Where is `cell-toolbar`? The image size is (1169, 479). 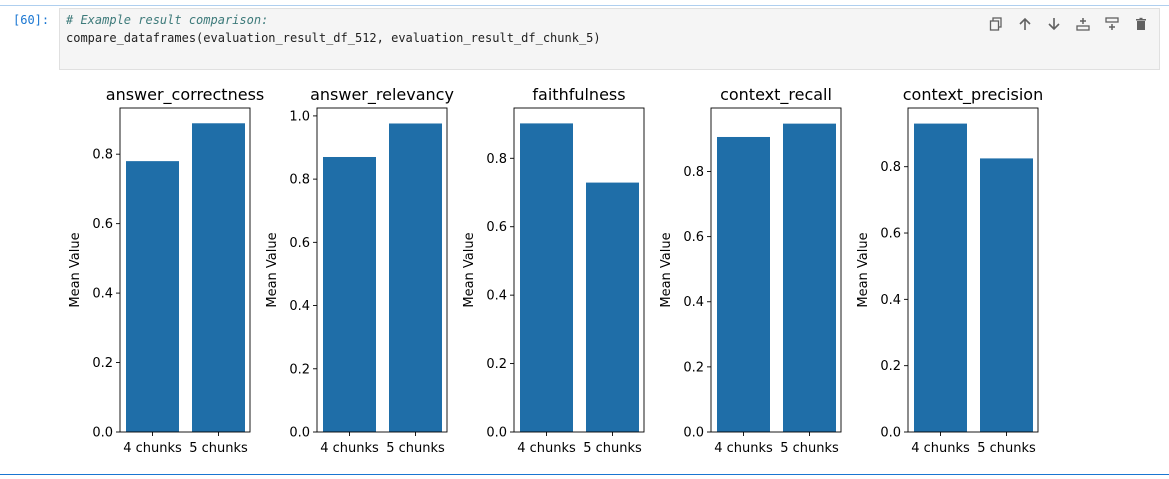 cell-toolbar is located at coordinates (1068, 24).